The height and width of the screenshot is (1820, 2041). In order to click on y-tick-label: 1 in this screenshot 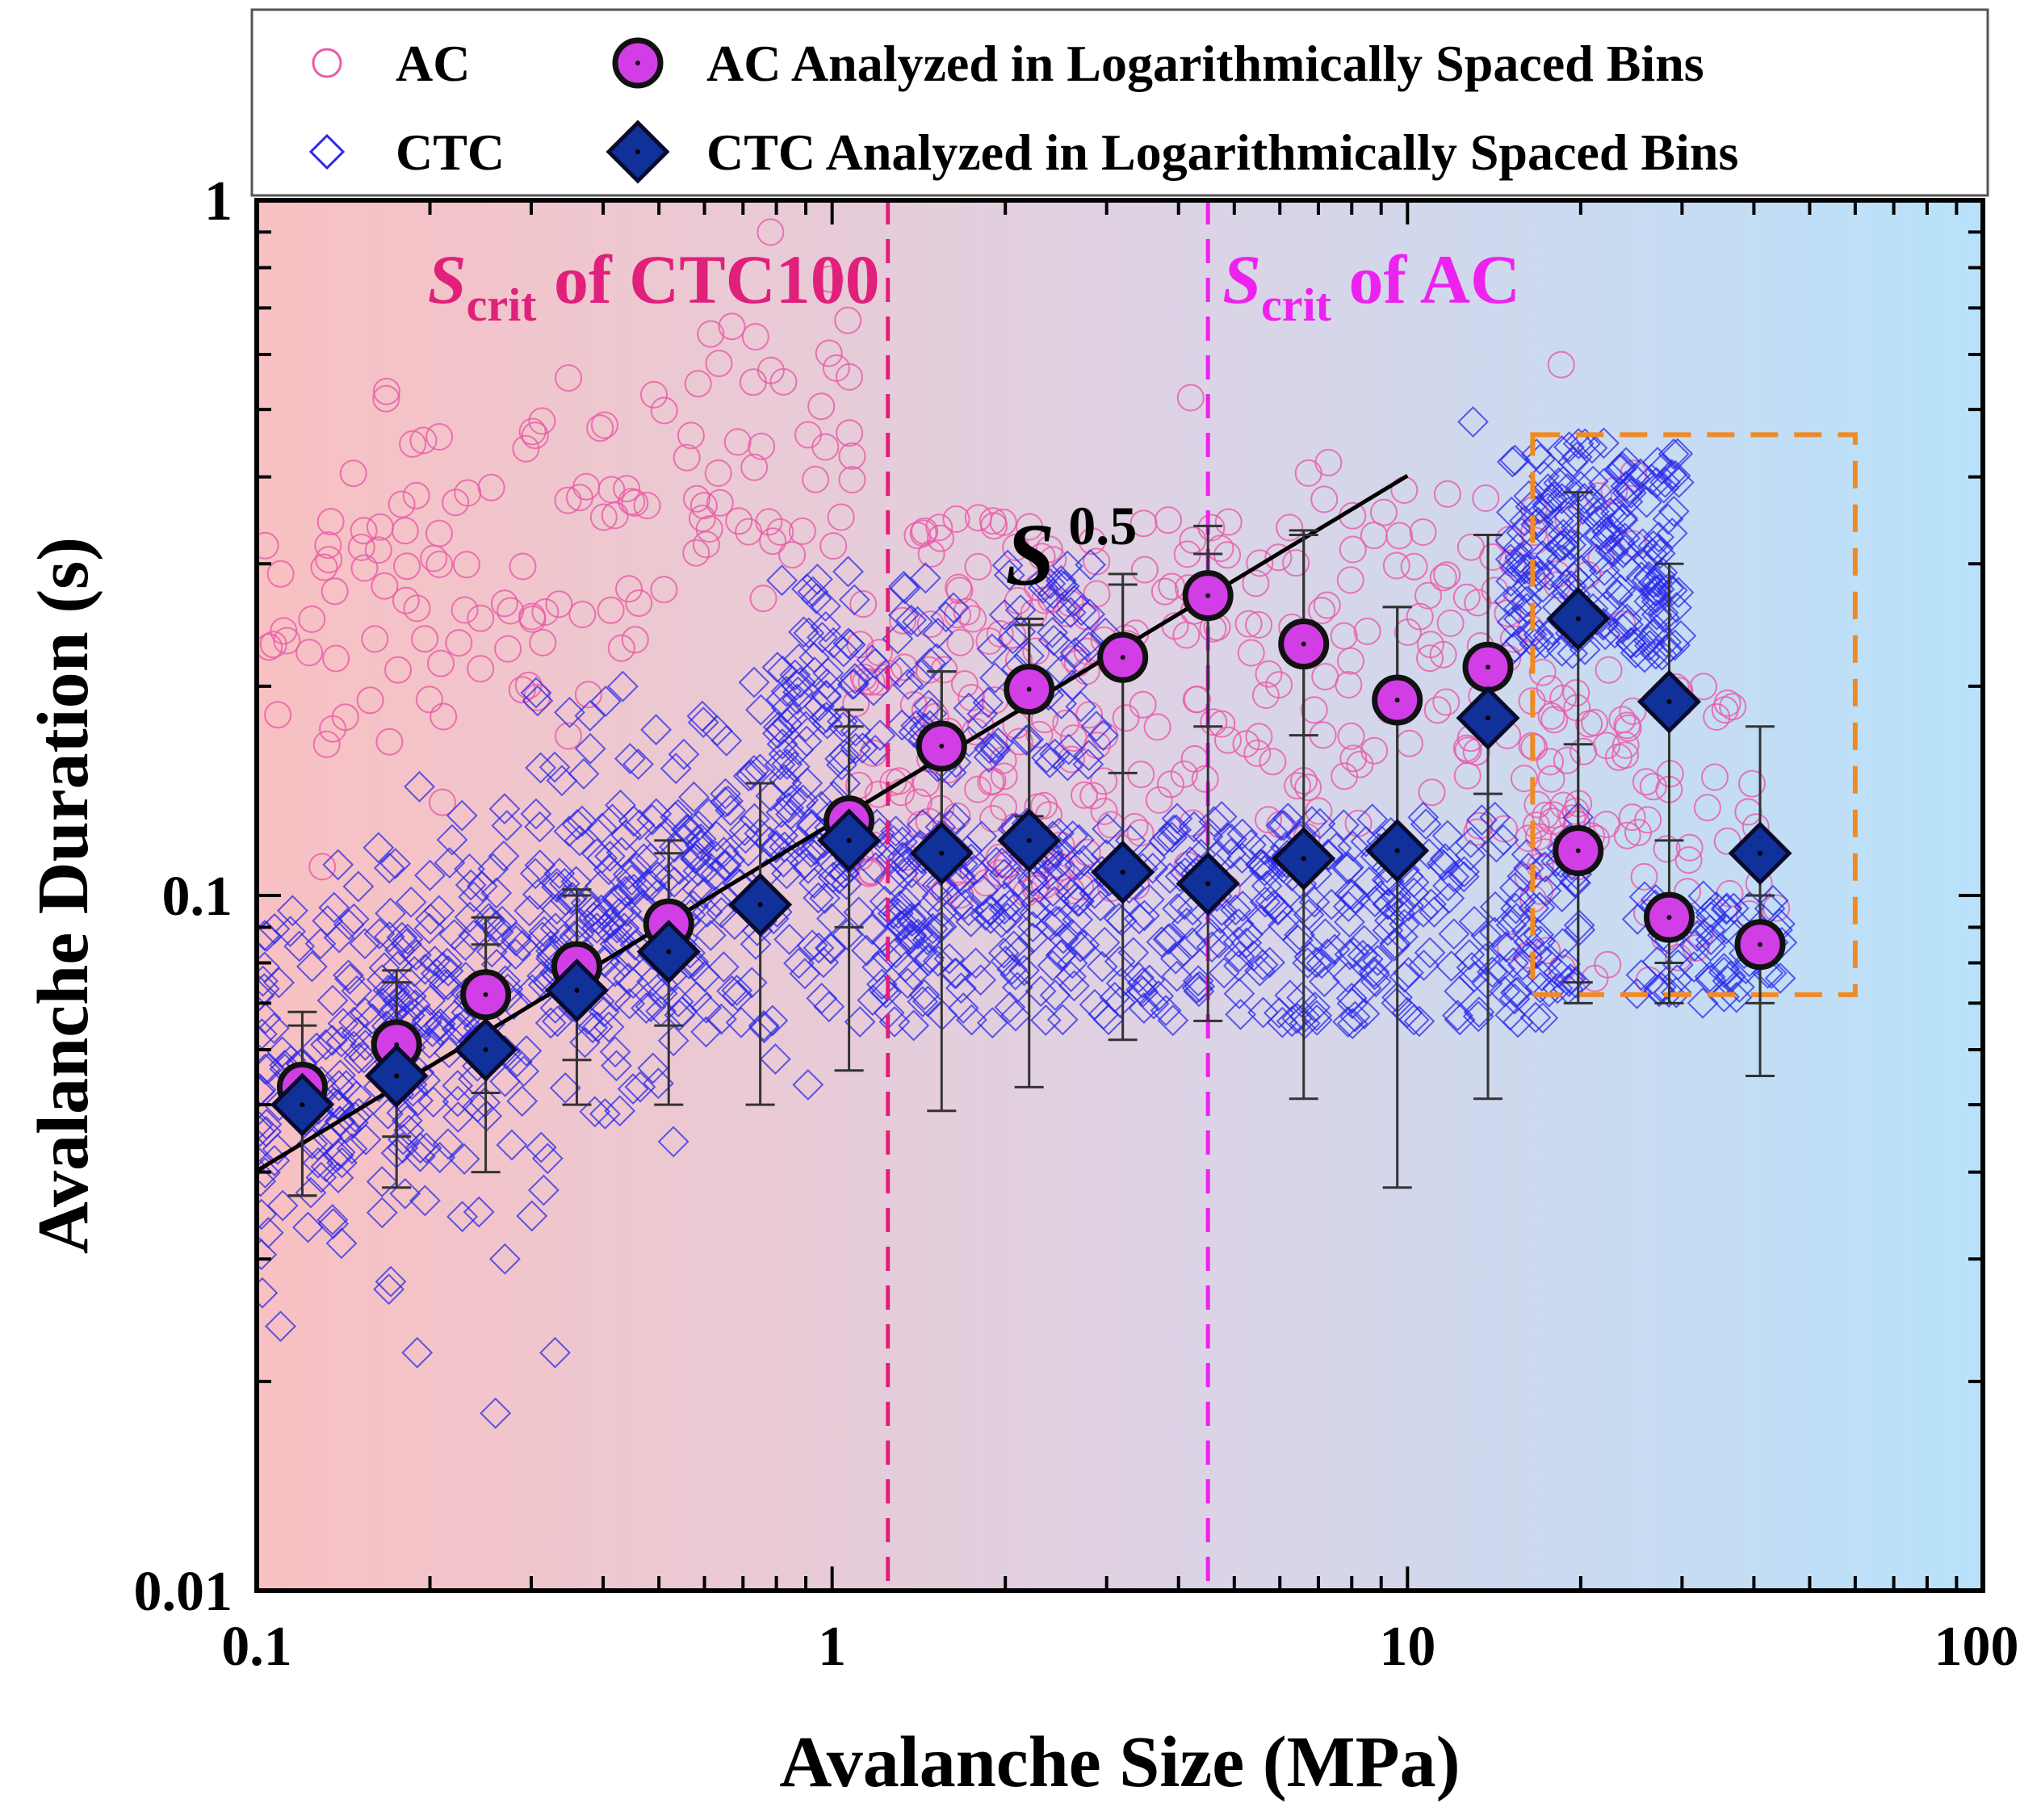, I will do `click(218, 201)`.